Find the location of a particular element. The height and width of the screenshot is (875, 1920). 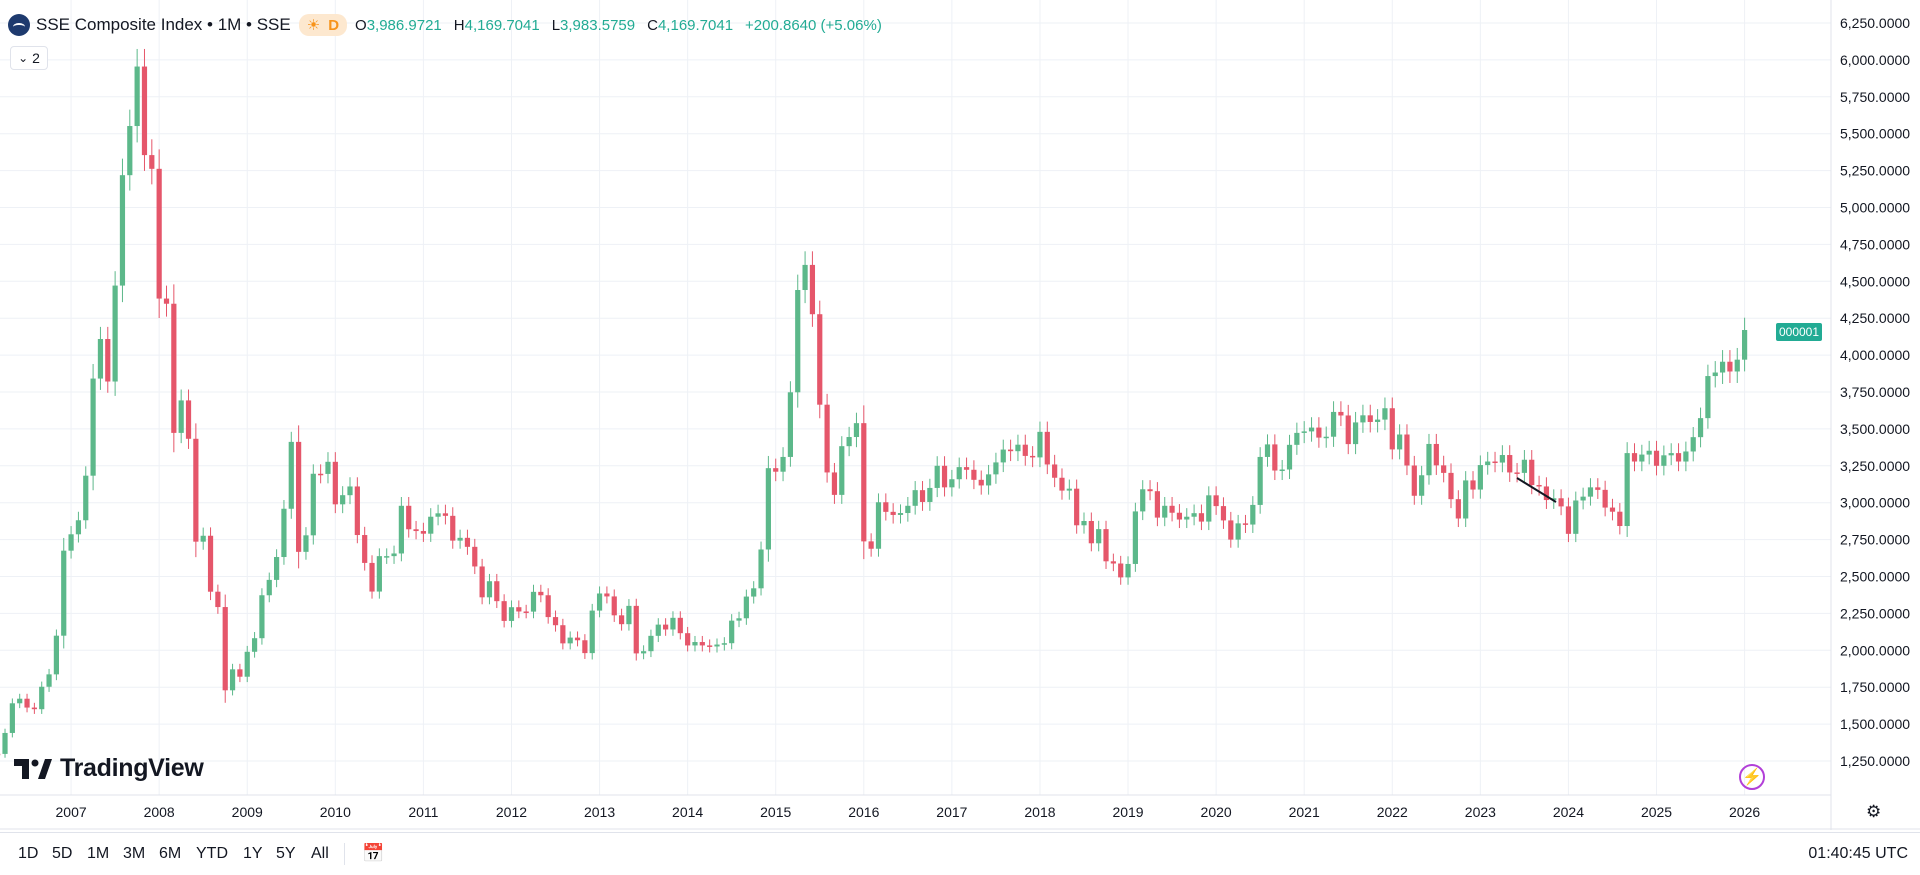

x-tick-label: 2015 is located at coordinates (775, 812).